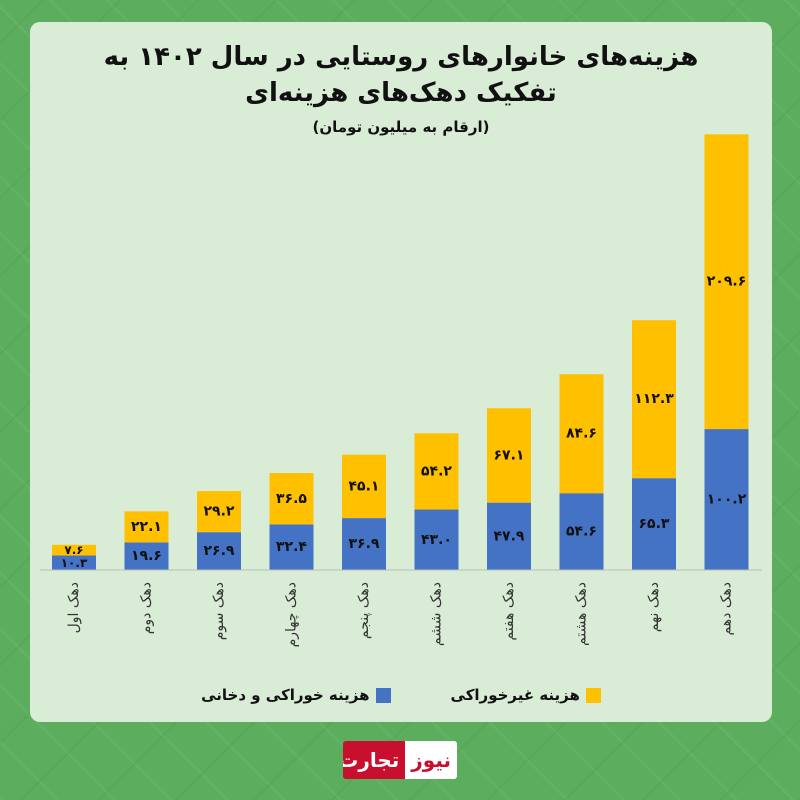  I want to click on x-tick-label-5: دهک پنجم, so click(364, 610).